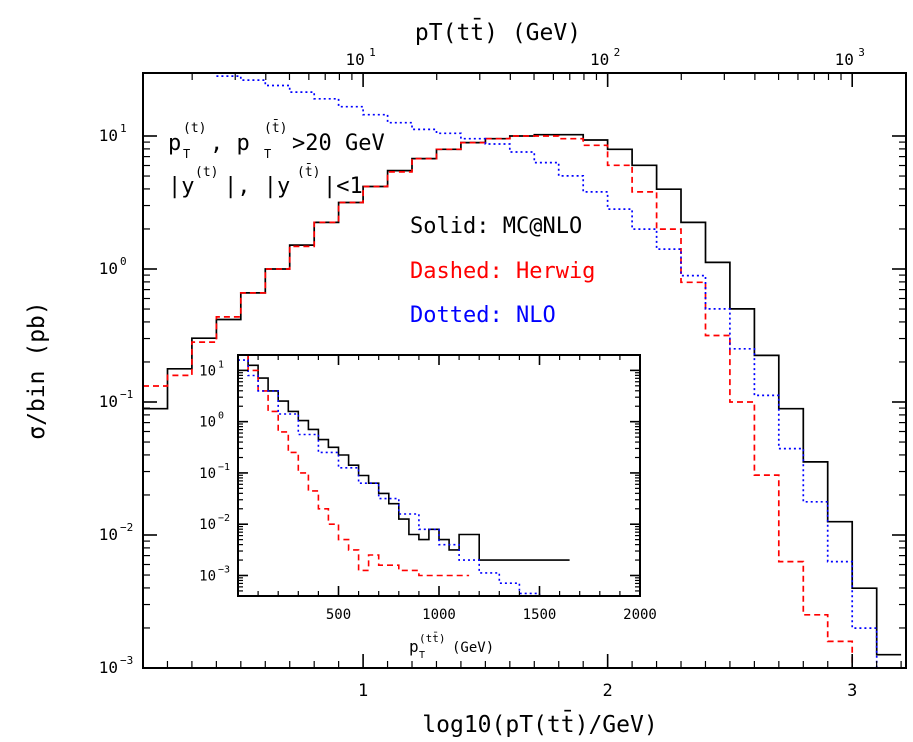 Image resolution: width=913 pixels, height=742 pixels. What do you see at coordinates (230, 143) in the screenshot?
I see `cut-text: , p` at bounding box center [230, 143].